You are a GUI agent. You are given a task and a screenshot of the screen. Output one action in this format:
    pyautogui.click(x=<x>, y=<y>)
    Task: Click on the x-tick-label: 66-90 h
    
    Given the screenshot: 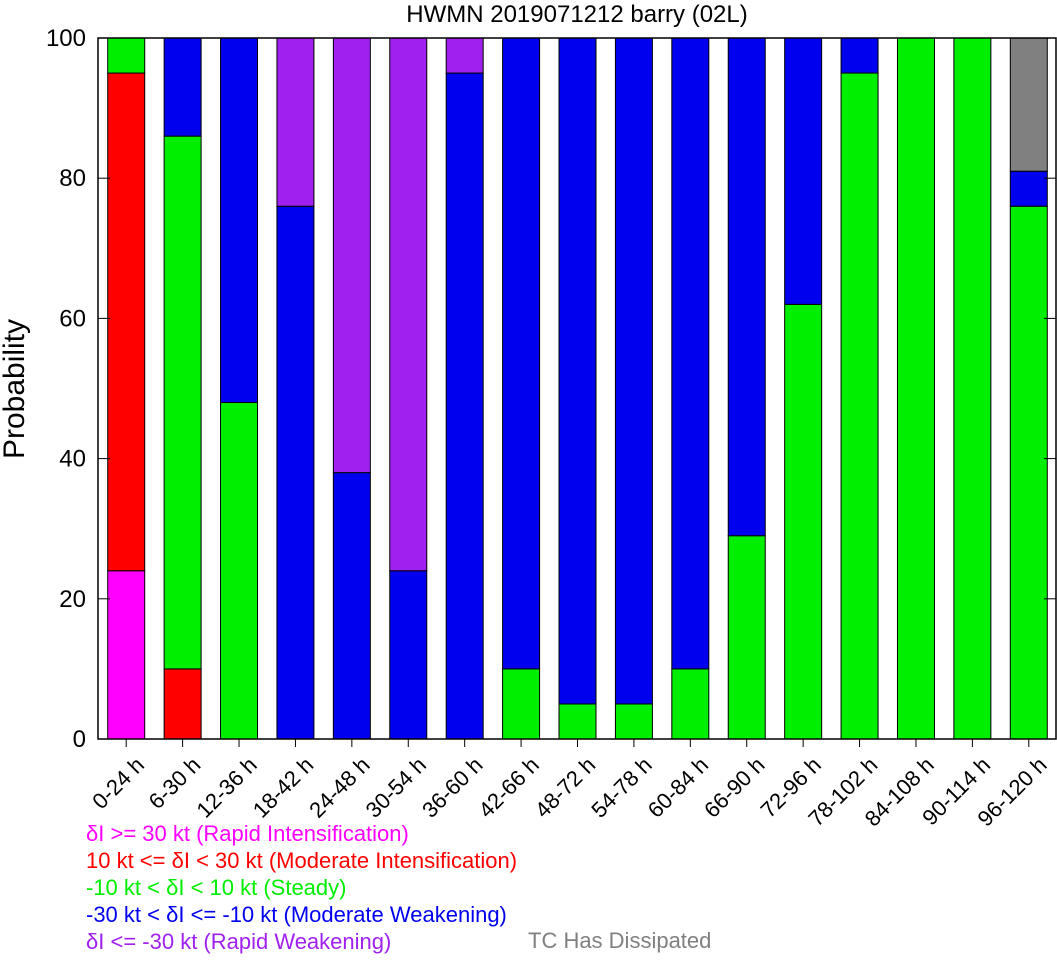 What is the action you would take?
    pyautogui.click(x=734, y=787)
    